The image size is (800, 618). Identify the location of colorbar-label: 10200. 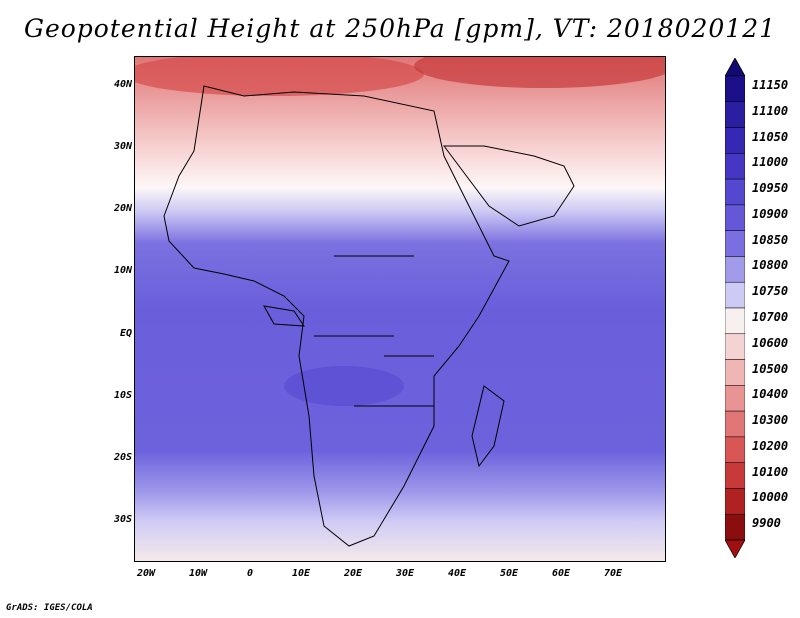
(770, 445).